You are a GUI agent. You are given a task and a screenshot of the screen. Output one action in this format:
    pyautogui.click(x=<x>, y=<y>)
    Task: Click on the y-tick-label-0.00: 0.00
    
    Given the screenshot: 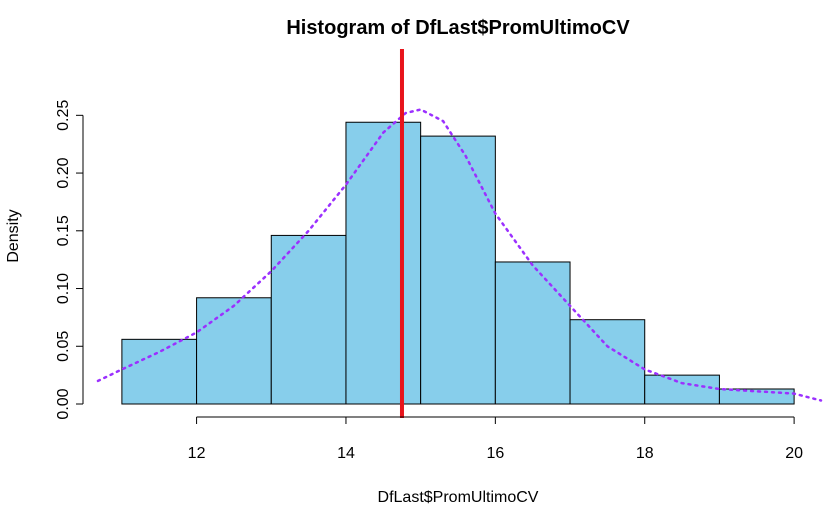 What is the action you would take?
    pyautogui.click(x=63, y=403)
    